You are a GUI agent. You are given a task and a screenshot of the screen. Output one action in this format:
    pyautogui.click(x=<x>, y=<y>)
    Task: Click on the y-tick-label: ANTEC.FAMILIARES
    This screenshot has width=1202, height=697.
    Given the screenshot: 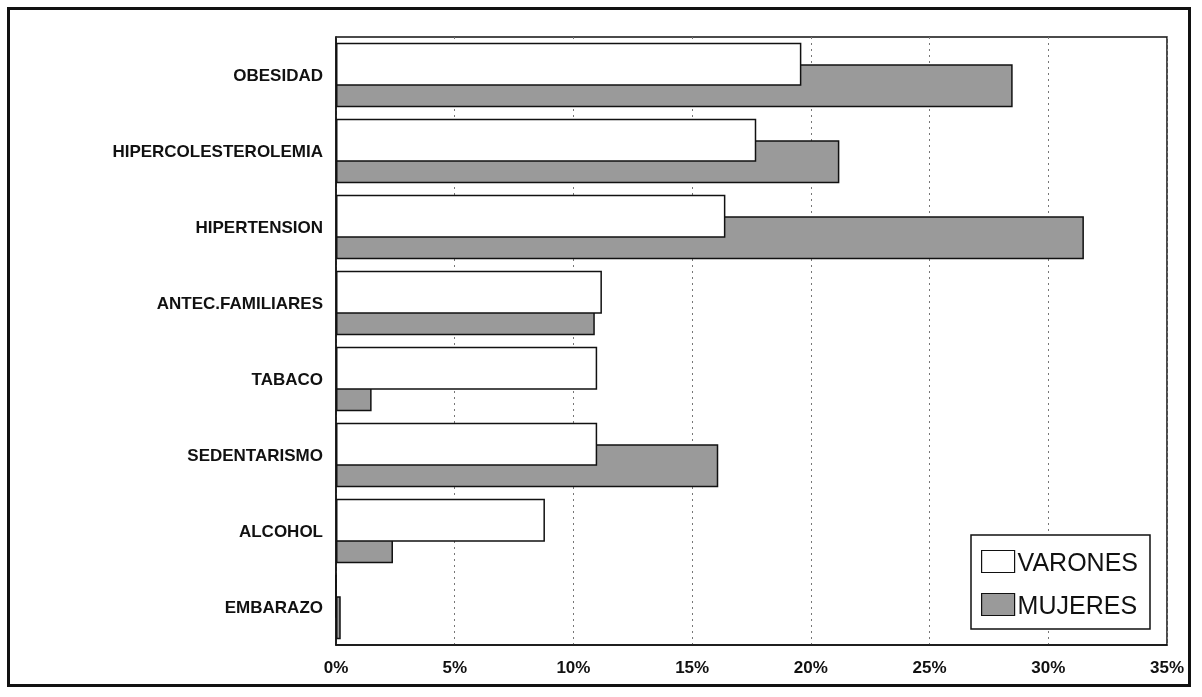 What is the action you would take?
    pyautogui.click(x=239, y=303)
    